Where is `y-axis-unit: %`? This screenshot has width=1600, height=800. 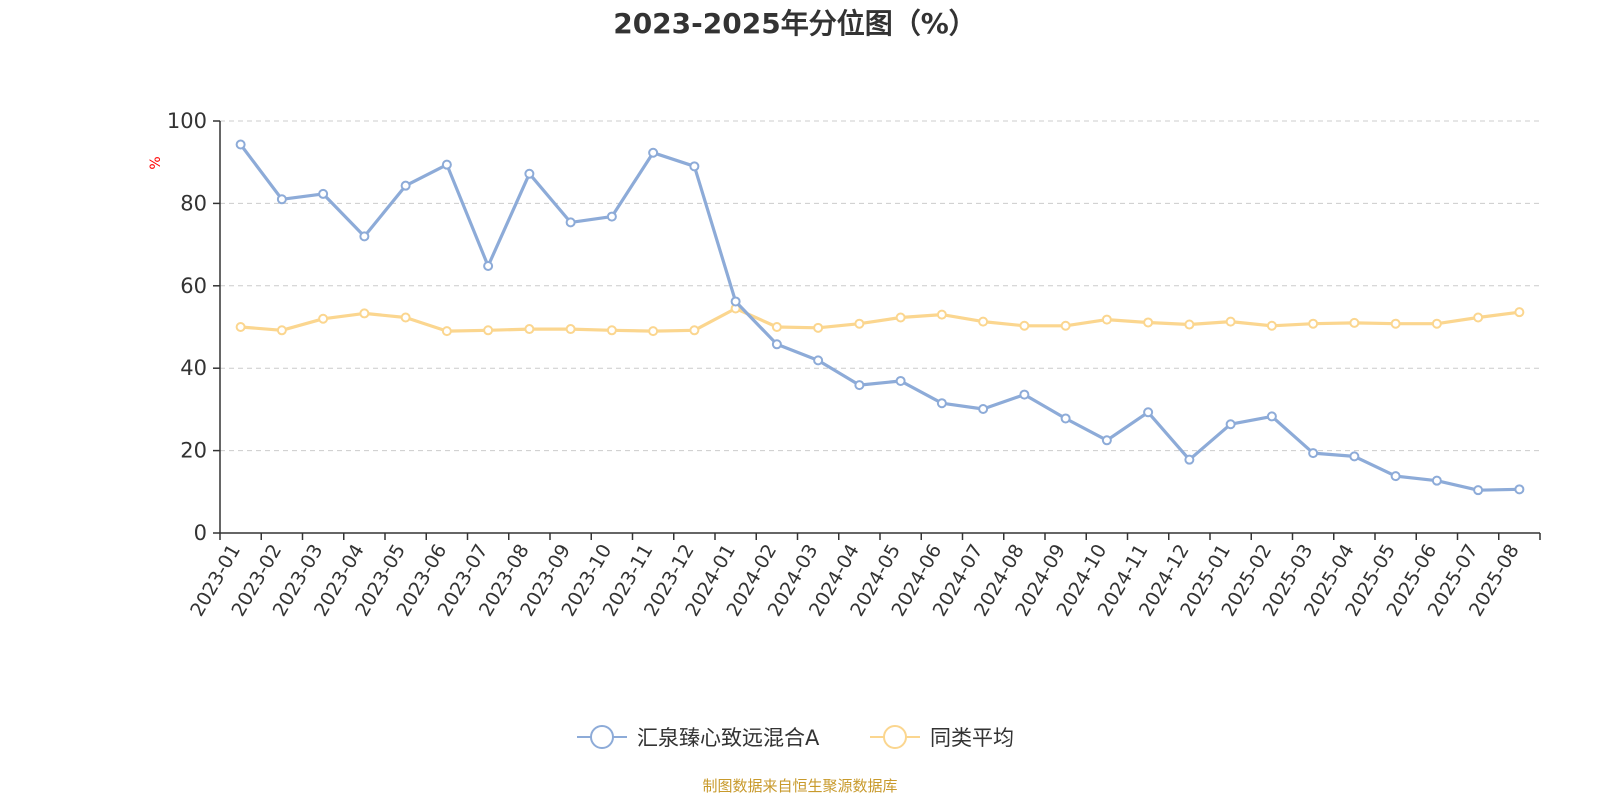 y-axis-unit: % is located at coordinates (156, 162).